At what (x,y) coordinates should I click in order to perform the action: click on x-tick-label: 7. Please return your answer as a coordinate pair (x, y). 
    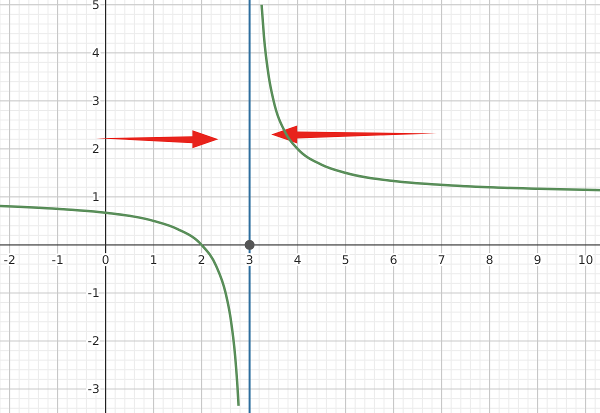
    Looking at the image, I should click on (442, 259).